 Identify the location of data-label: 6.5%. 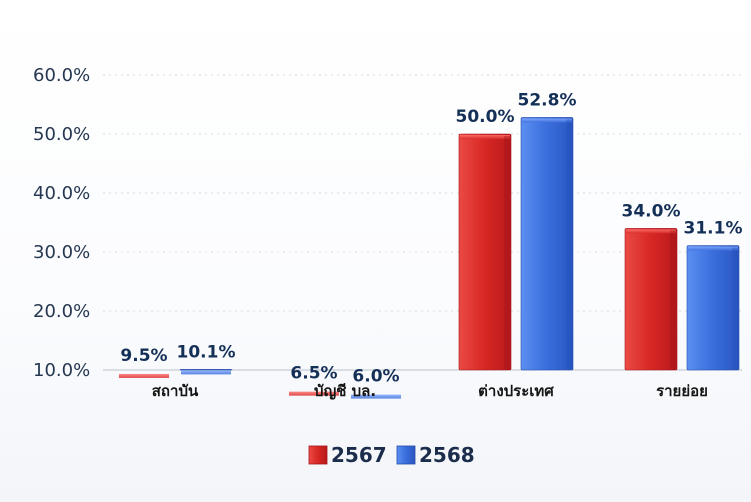
(313, 374).